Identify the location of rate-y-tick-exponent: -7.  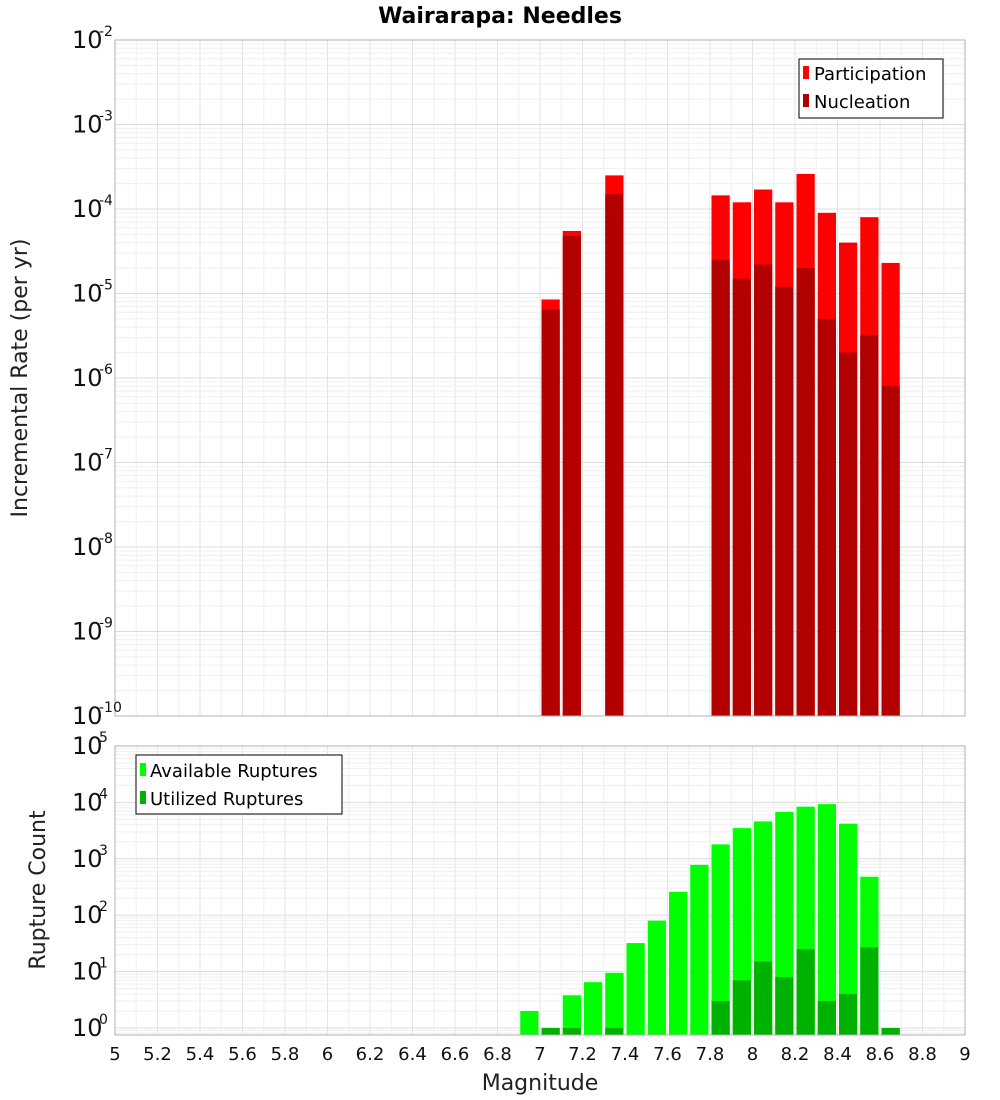
(106, 455).